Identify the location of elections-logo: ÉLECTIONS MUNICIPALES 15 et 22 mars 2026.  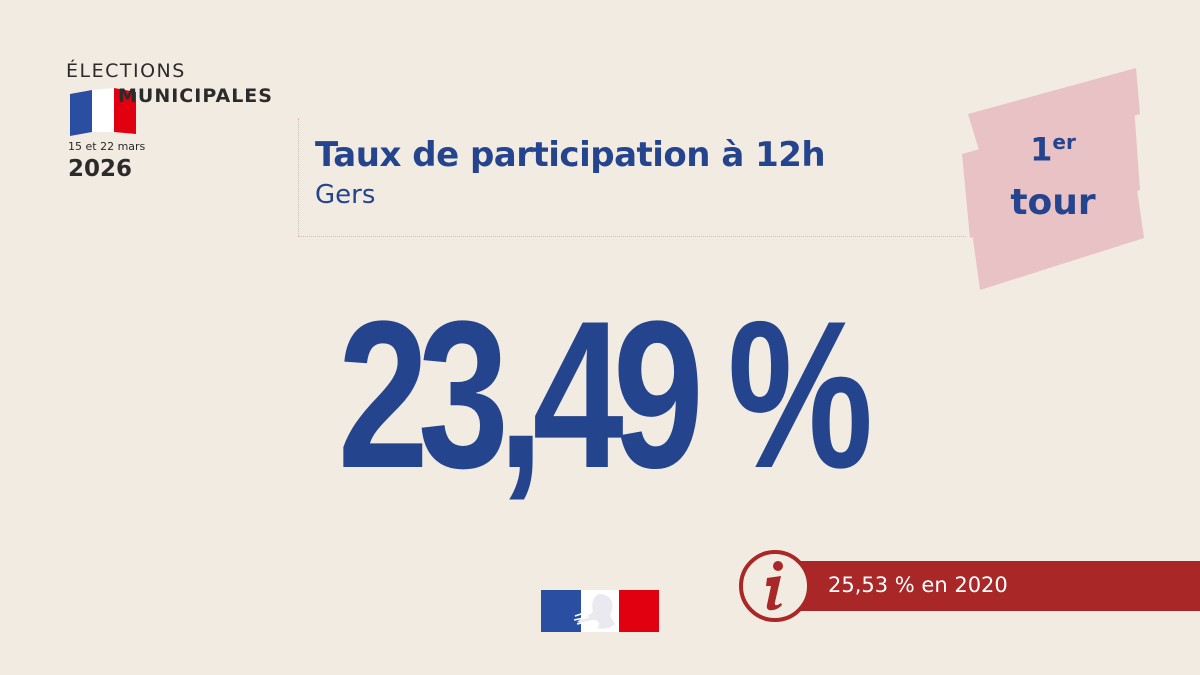
(181, 123).